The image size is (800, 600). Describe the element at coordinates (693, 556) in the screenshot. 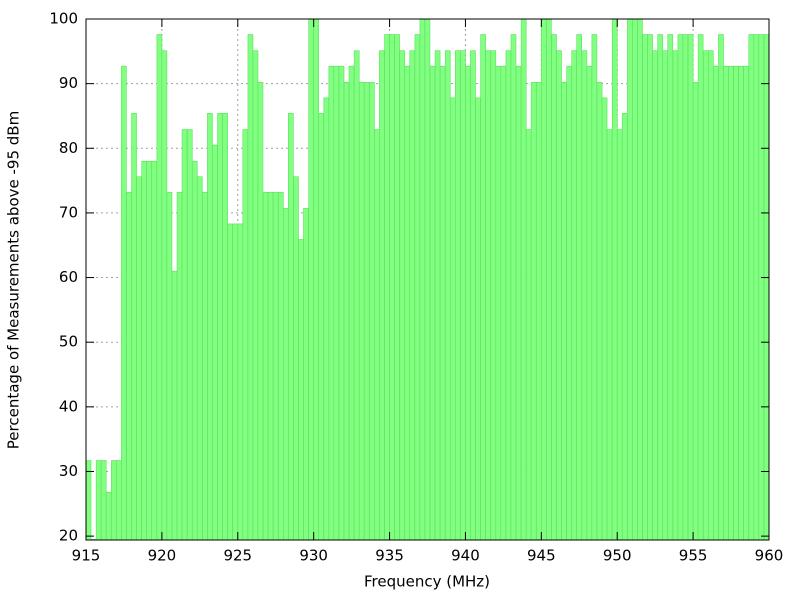

I see `x-tick-label: 955` at that location.